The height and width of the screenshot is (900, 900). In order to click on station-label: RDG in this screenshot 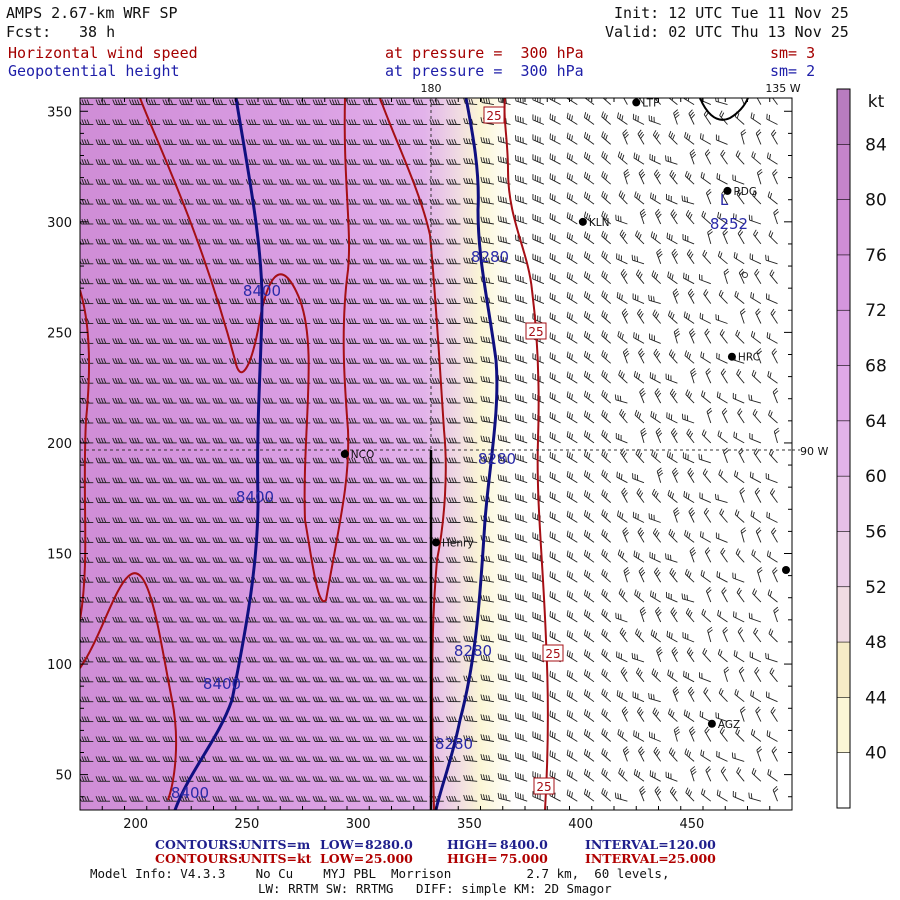, I will do `click(745, 192)`.